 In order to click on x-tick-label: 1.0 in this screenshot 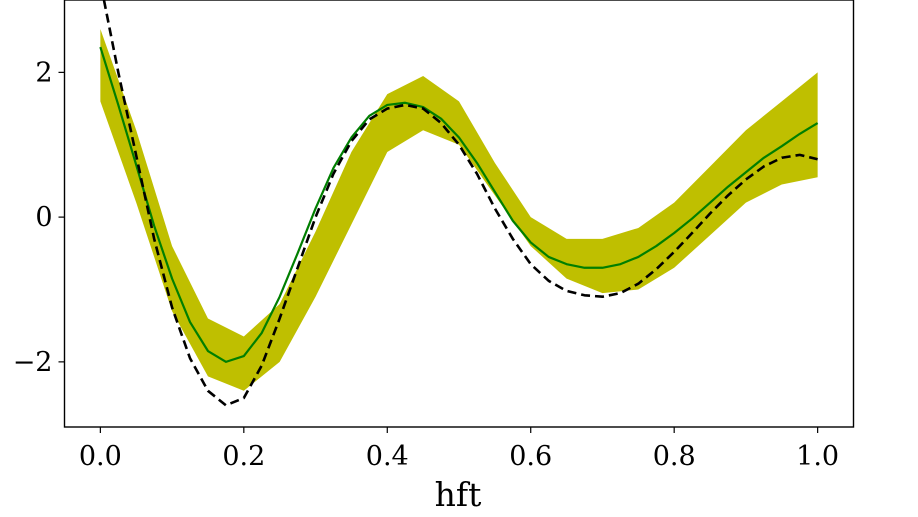, I will do `click(817, 456)`.